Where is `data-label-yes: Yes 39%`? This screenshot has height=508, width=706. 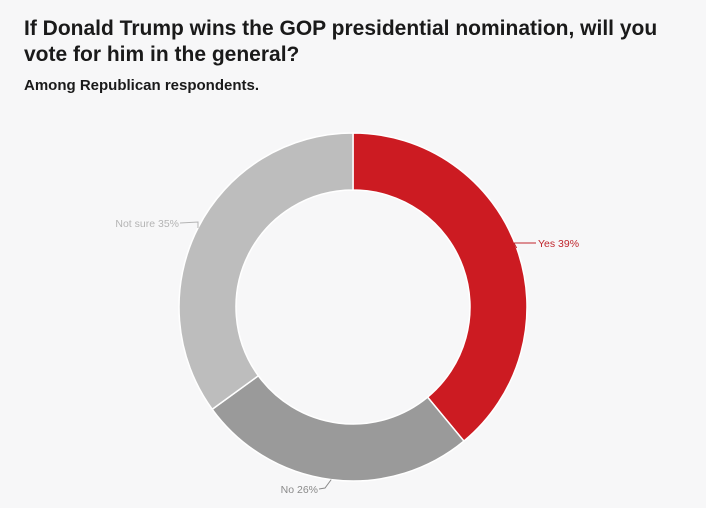
data-label-yes: Yes 39% is located at coordinates (558, 244).